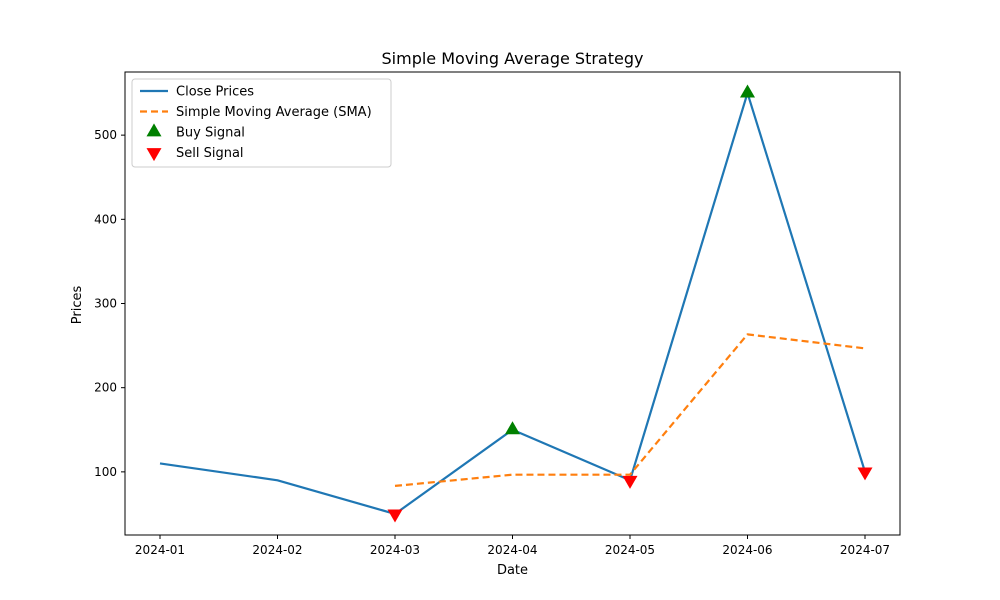 Image resolution: width=1000 pixels, height=600 pixels. I want to click on legend-label: Close Prices, so click(215, 92).